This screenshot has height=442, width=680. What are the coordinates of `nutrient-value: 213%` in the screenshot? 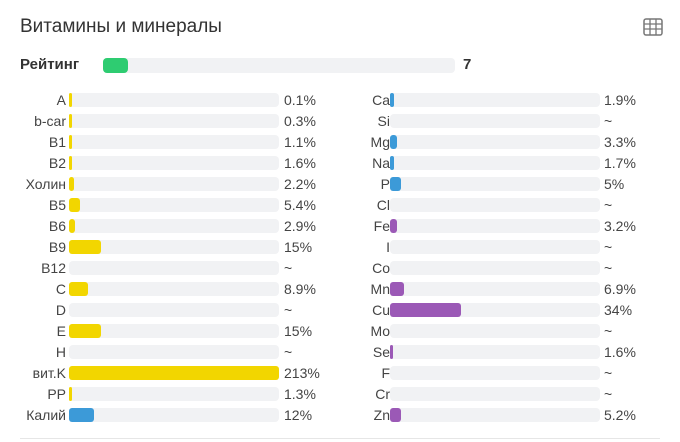 It's located at (302, 373).